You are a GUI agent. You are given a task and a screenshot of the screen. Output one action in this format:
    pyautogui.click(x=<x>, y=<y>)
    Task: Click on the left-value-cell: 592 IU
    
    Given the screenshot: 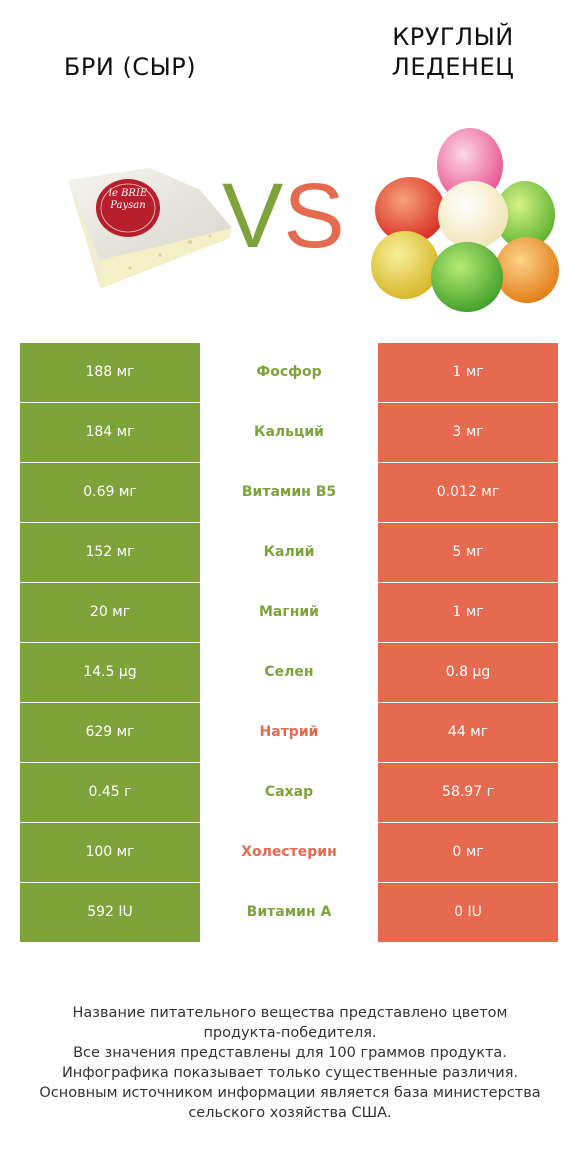 What is the action you would take?
    pyautogui.click(x=110, y=912)
    